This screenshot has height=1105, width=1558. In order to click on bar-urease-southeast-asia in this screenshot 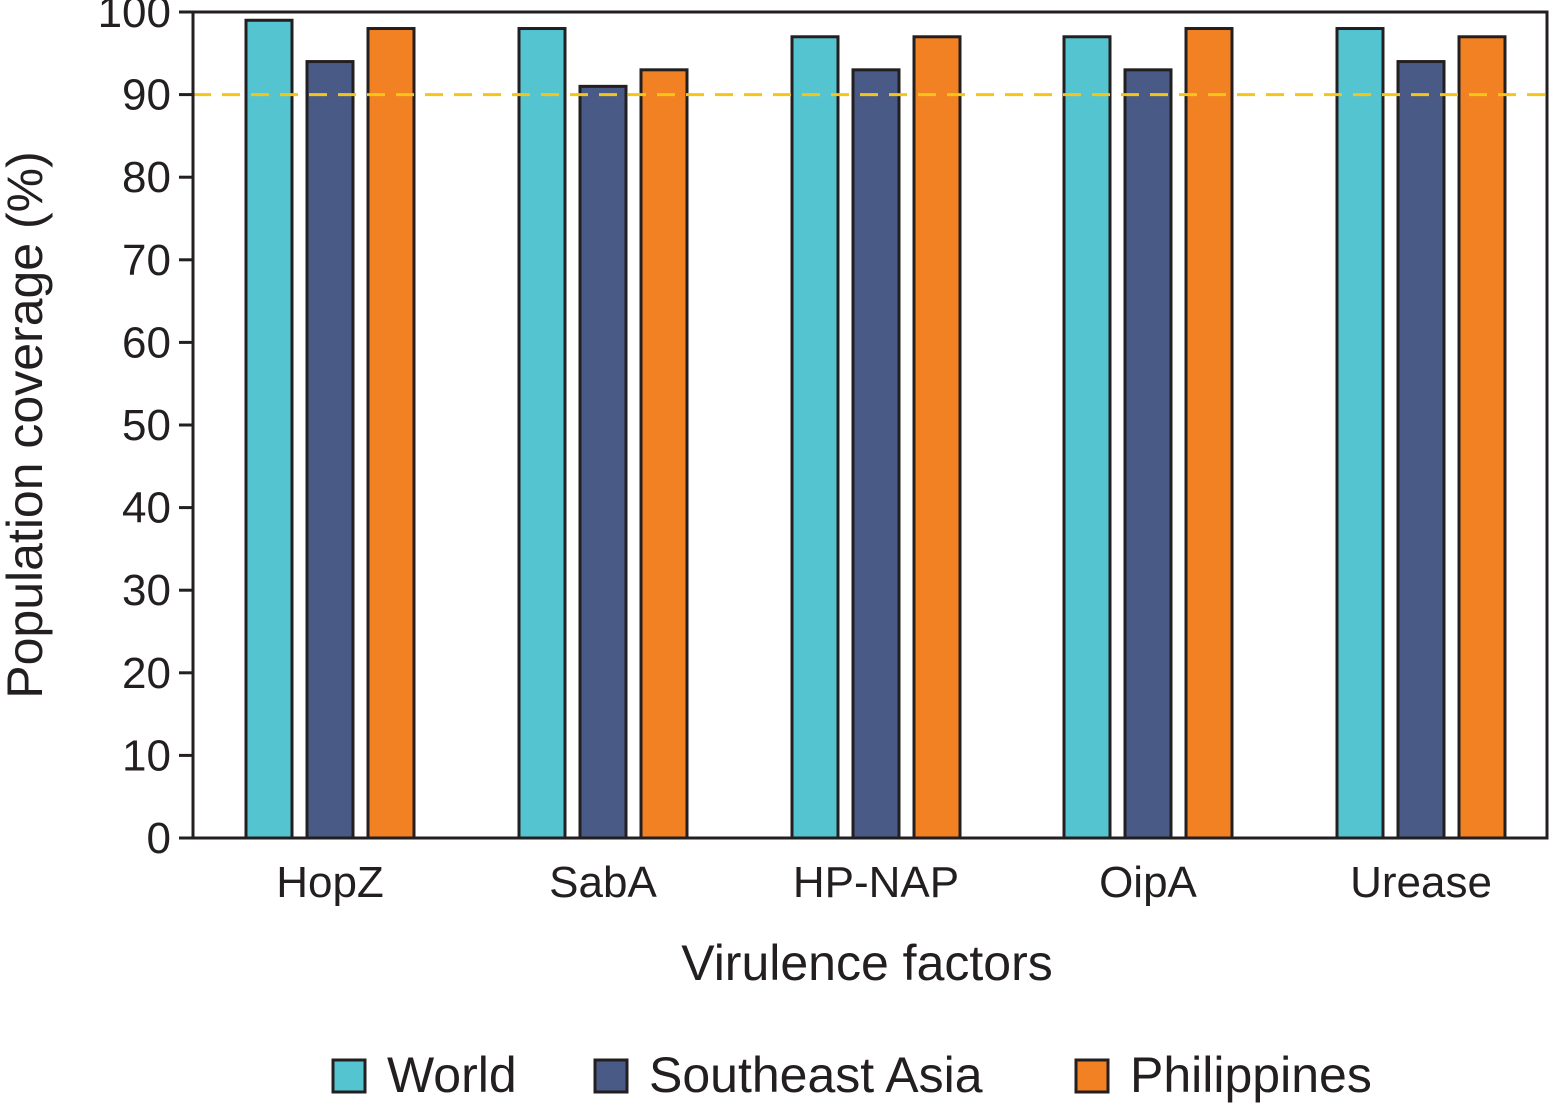, I will do `click(1421, 450)`.